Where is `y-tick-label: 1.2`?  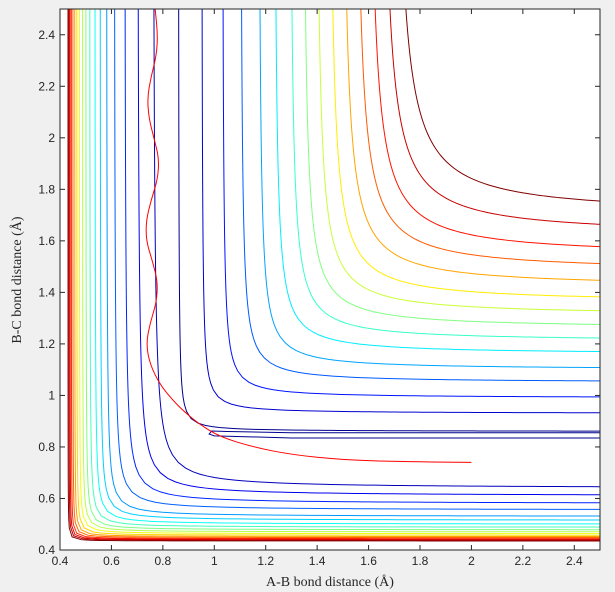
y-tick-label: 1.2 is located at coordinates (46, 344).